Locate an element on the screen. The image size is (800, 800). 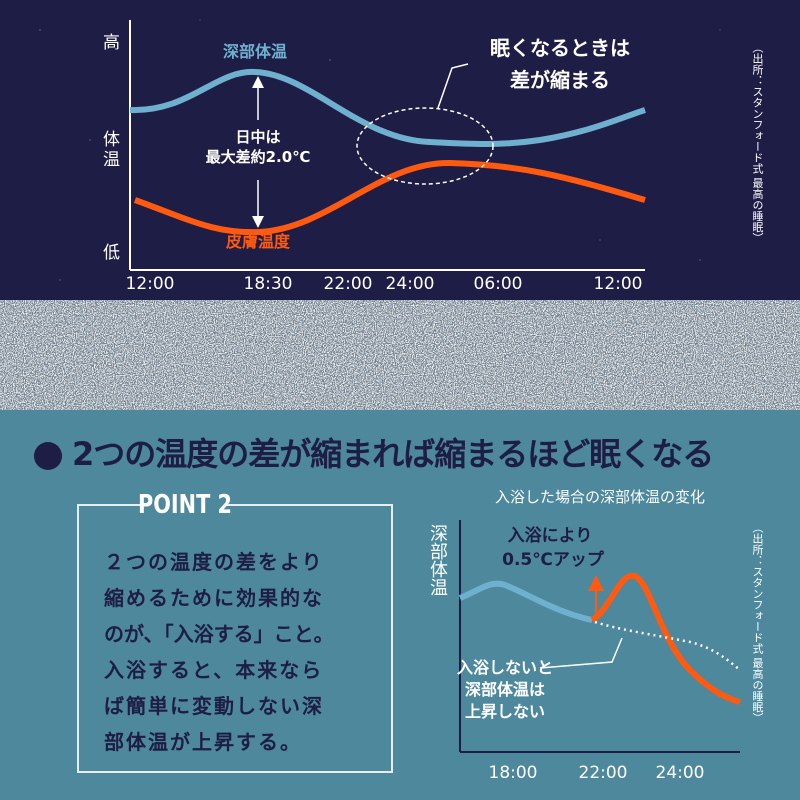
no-bath-curve is located at coordinates (667, 645).